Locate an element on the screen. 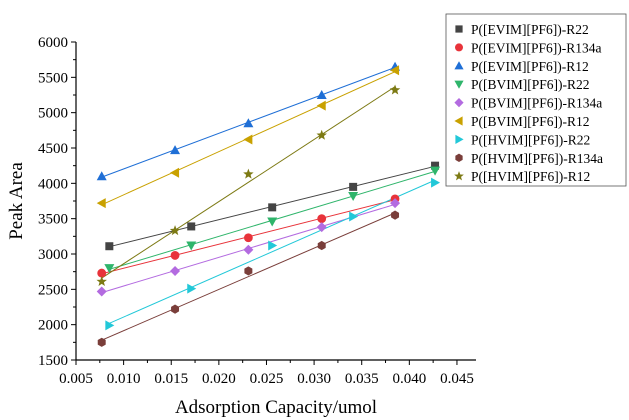 This screenshot has width=629, height=420. legend-label-3: P([EVIM][PF6])-R12 is located at coordinates (530, 66).